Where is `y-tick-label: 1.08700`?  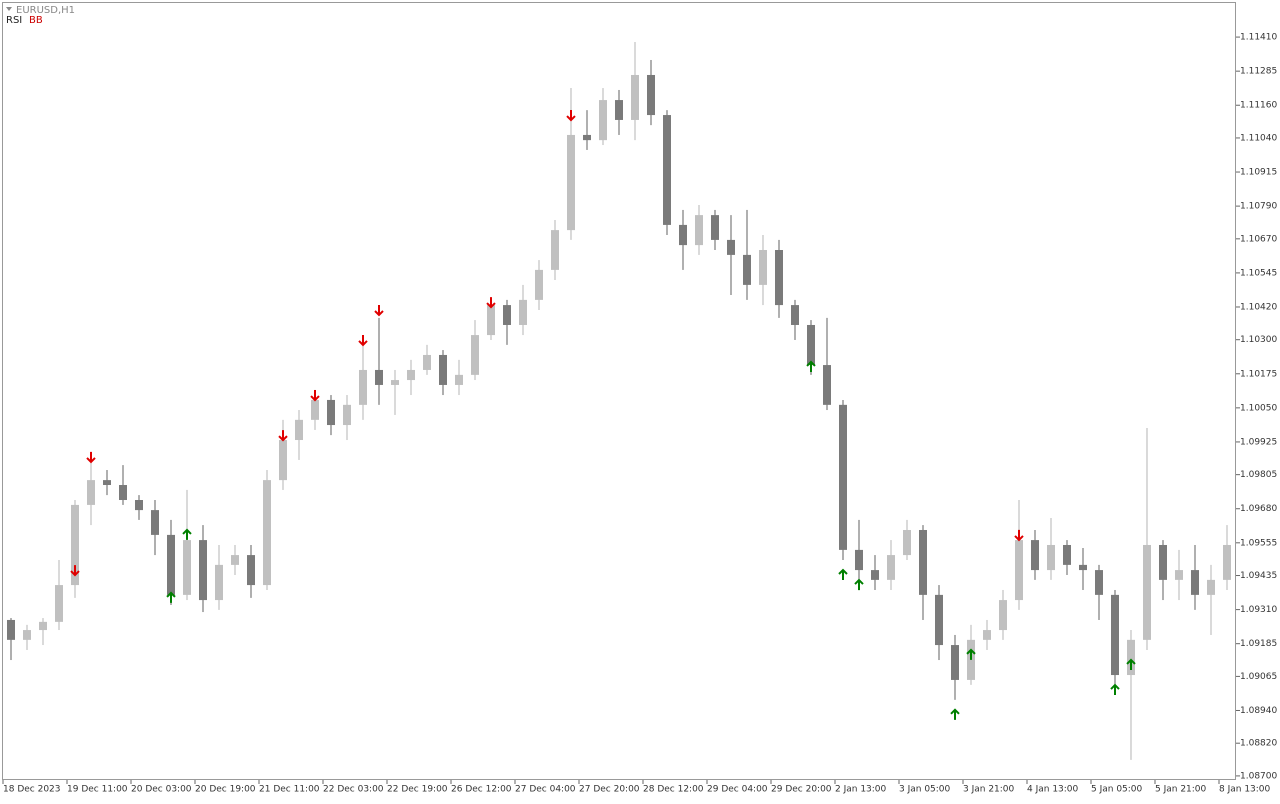 y-tick-label: 1.08700 is located at coordinates (1258, 776).